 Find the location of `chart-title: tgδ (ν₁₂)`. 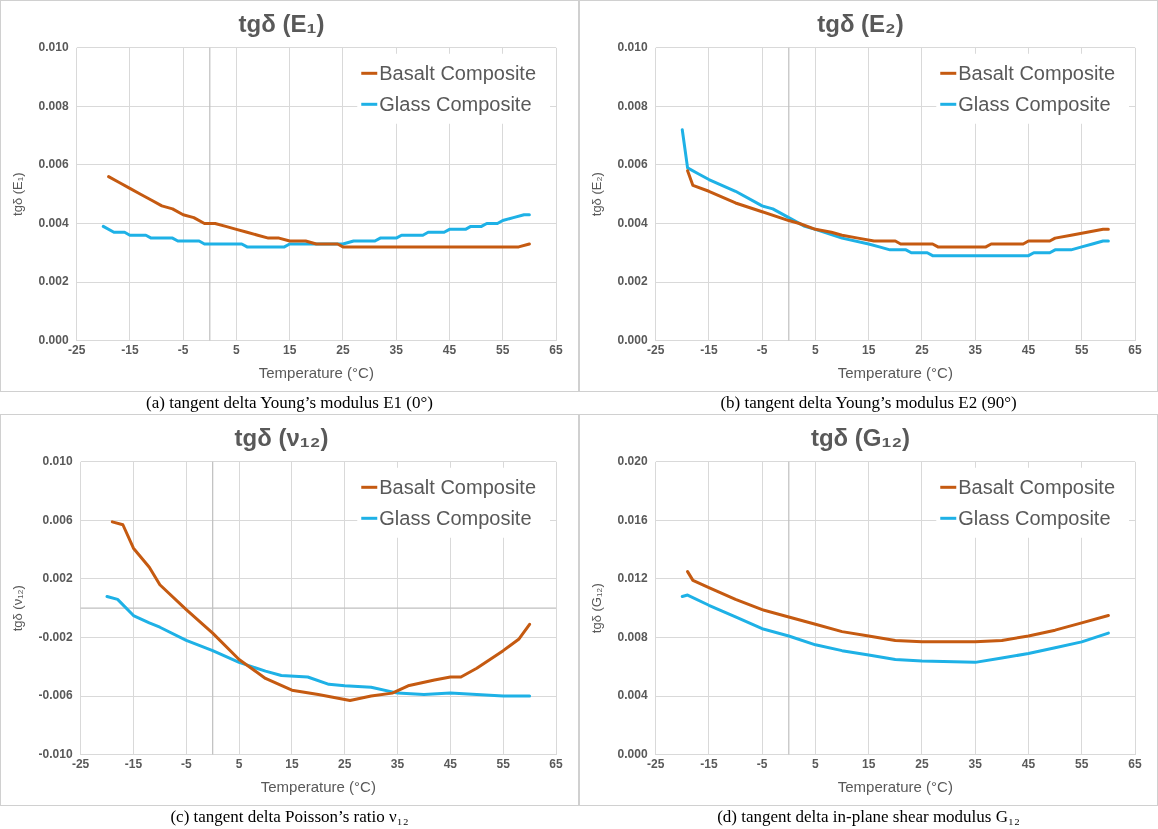

chart-title: tgδ (ν₁₂) is located at coordinates (281, 438).